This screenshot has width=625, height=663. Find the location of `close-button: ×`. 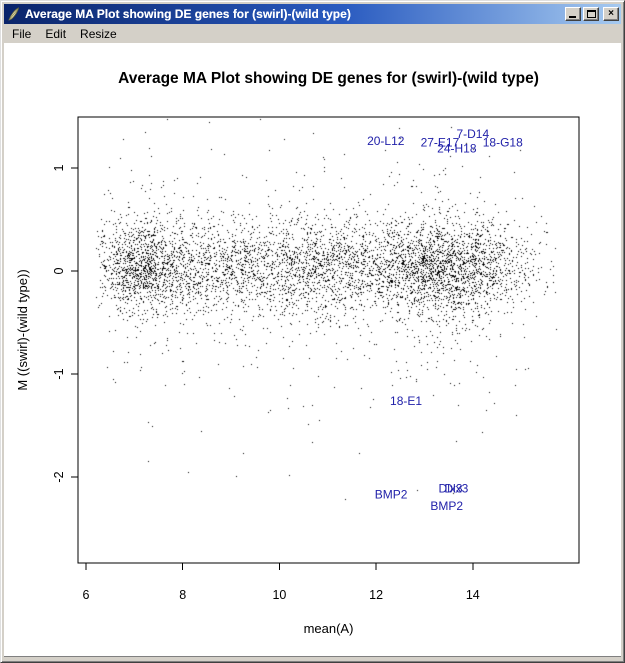

close-button: × is located at coordinates (611, 14).